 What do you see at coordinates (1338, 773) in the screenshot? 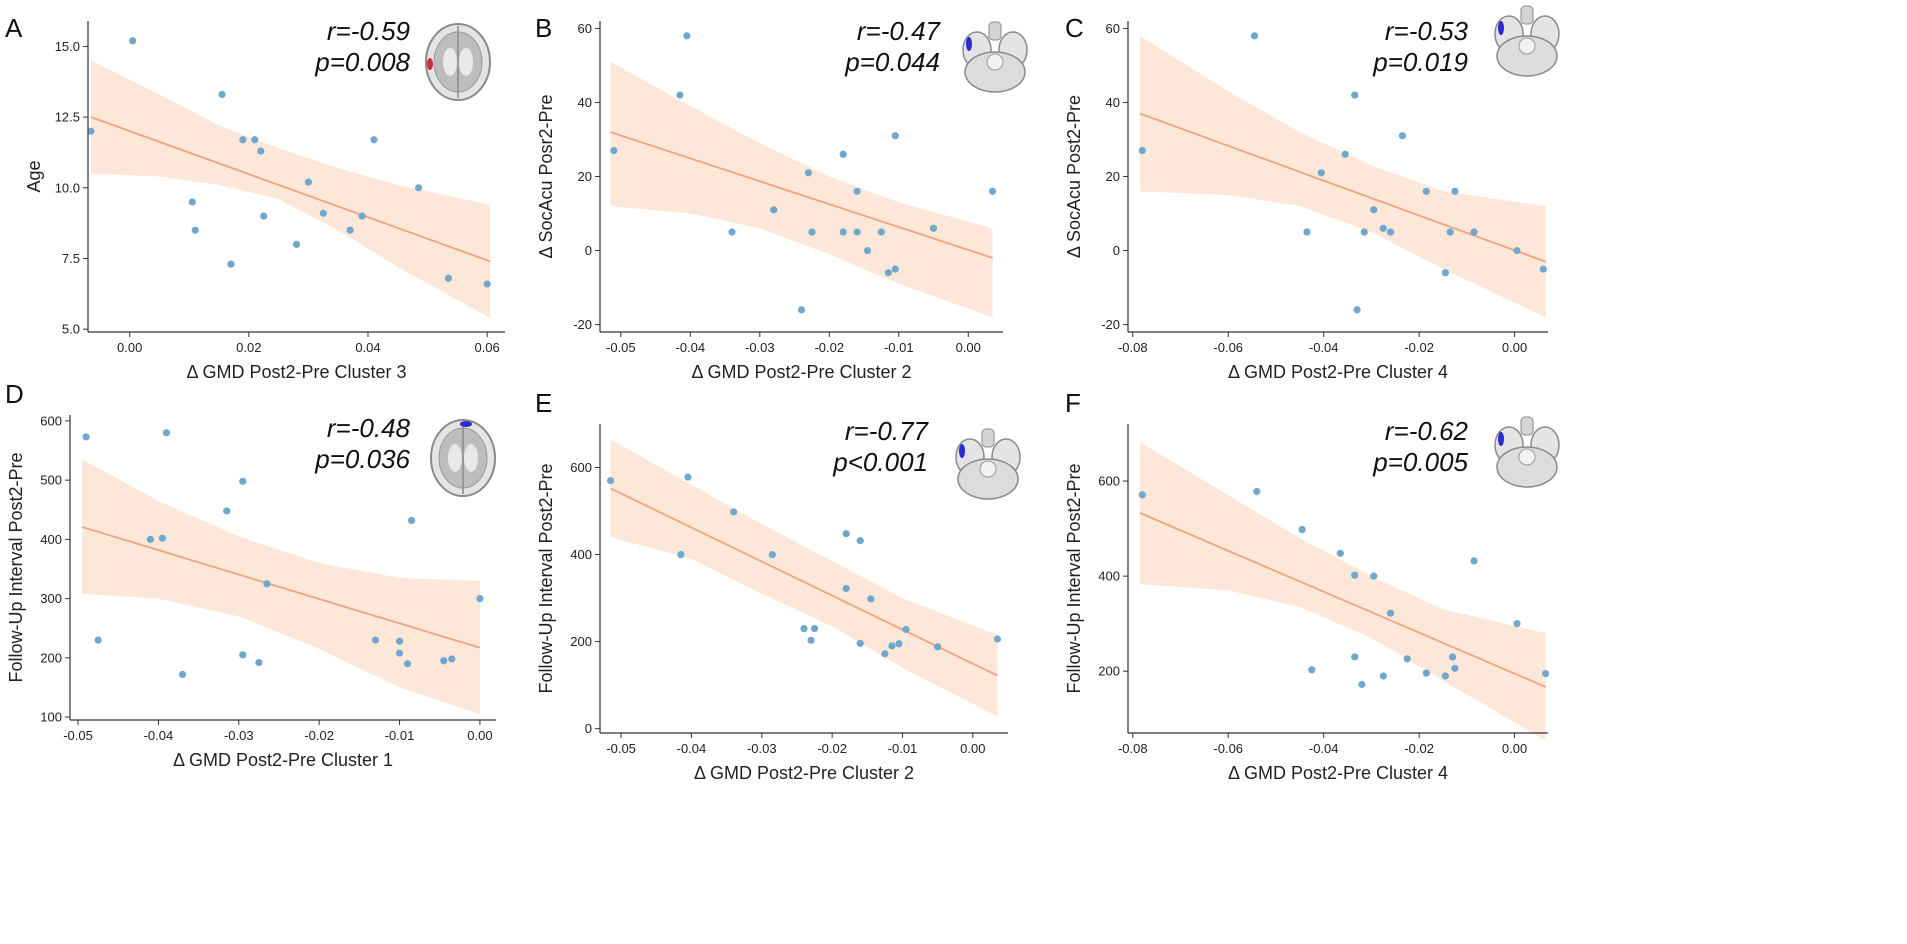
I see `x-axis-label: Δ GMD Post2-Pre Cluster 4` at bounding box center [1338, 773].